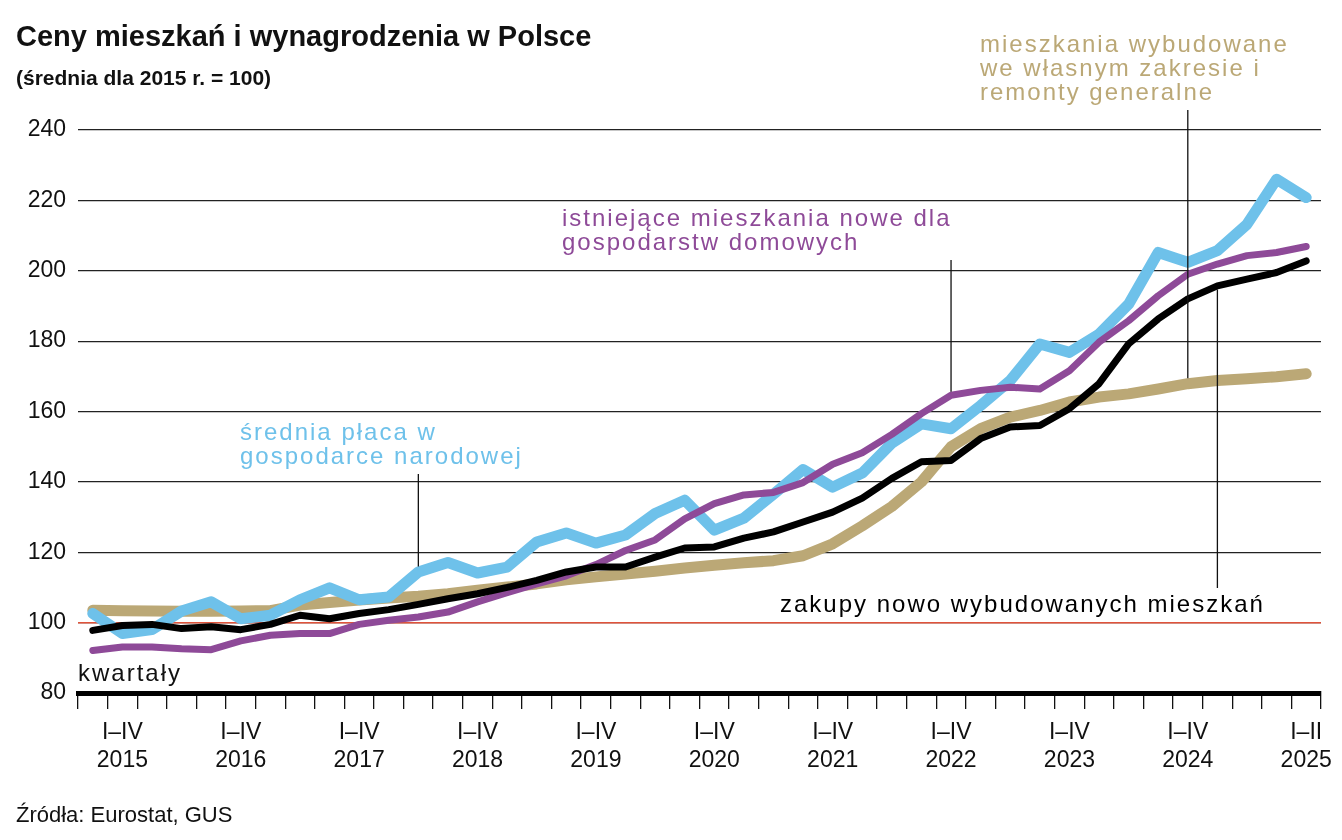  I want to click on y-tick-label: 160, so click(46, 409).